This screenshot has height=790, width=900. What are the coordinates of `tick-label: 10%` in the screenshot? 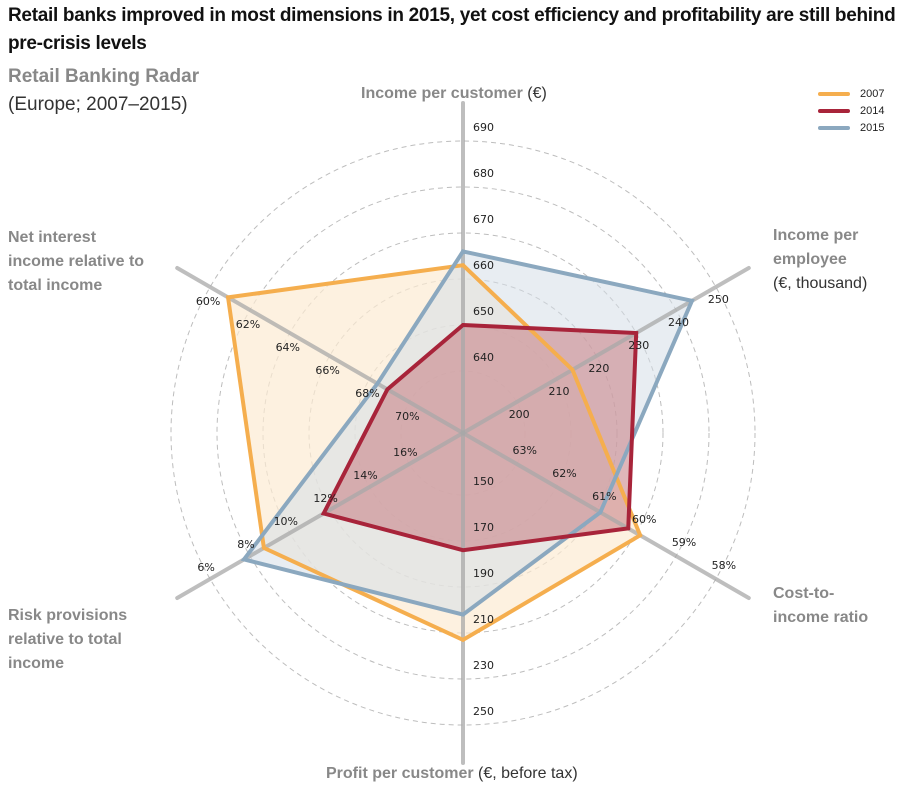 It's located at (286, 521).